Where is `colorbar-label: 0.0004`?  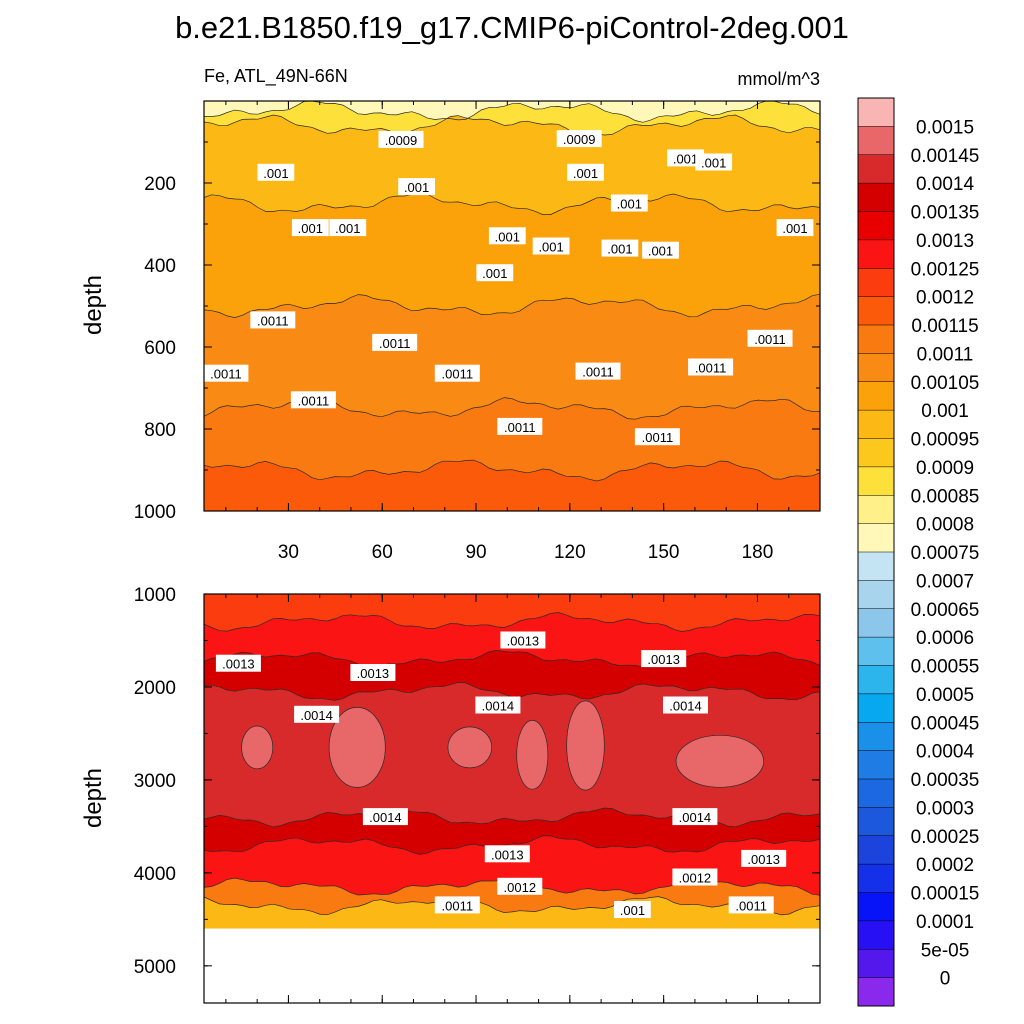 colorbar-label: 0.0004 is located at coordinates (945, 752).